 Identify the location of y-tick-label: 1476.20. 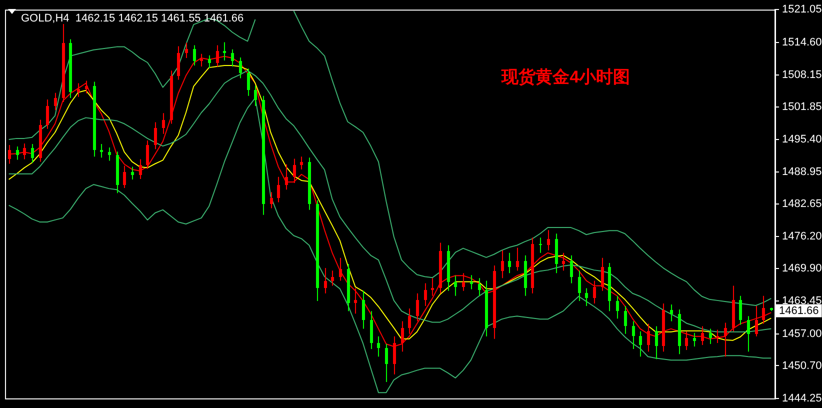
(802, 236).